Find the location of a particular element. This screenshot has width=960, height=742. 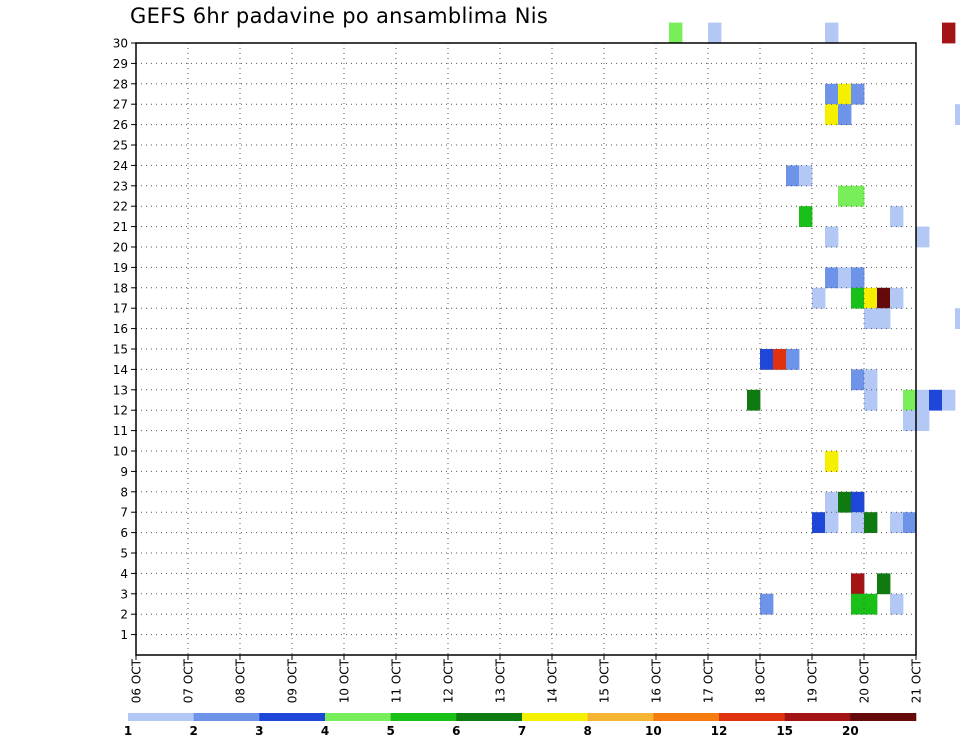

colorbar-tick-label: 5 is located at coordinates (390, 731).